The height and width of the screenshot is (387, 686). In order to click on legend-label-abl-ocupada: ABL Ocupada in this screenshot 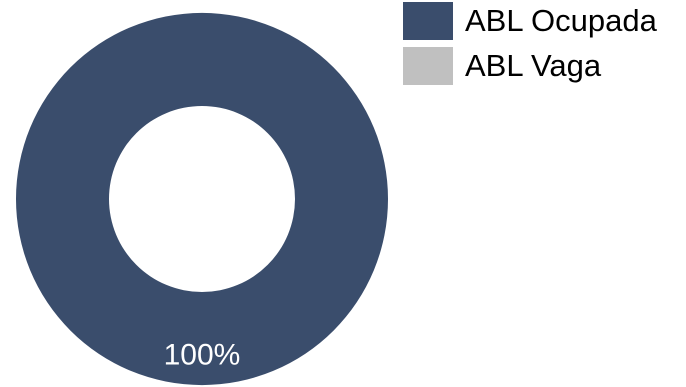, I will do `click(561, 20)`.